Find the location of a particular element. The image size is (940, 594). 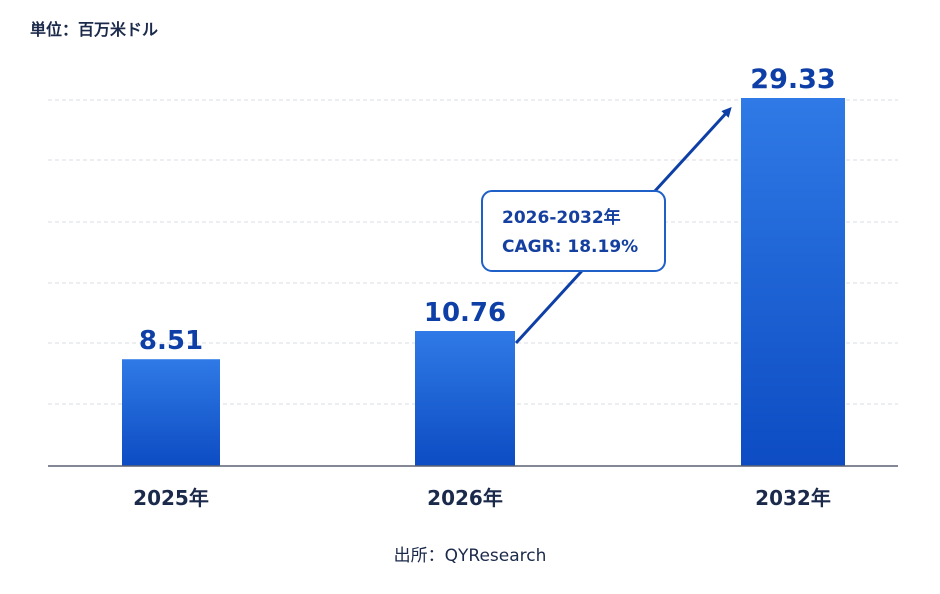

category-labels: 2025年 2026年 2032年 is located at coordinates (482, 498).